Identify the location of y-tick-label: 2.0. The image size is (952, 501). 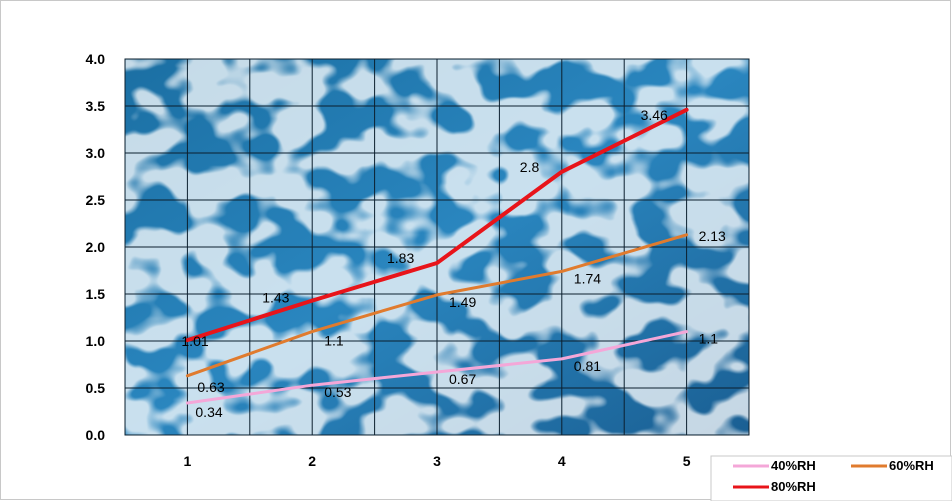
(96, 247).